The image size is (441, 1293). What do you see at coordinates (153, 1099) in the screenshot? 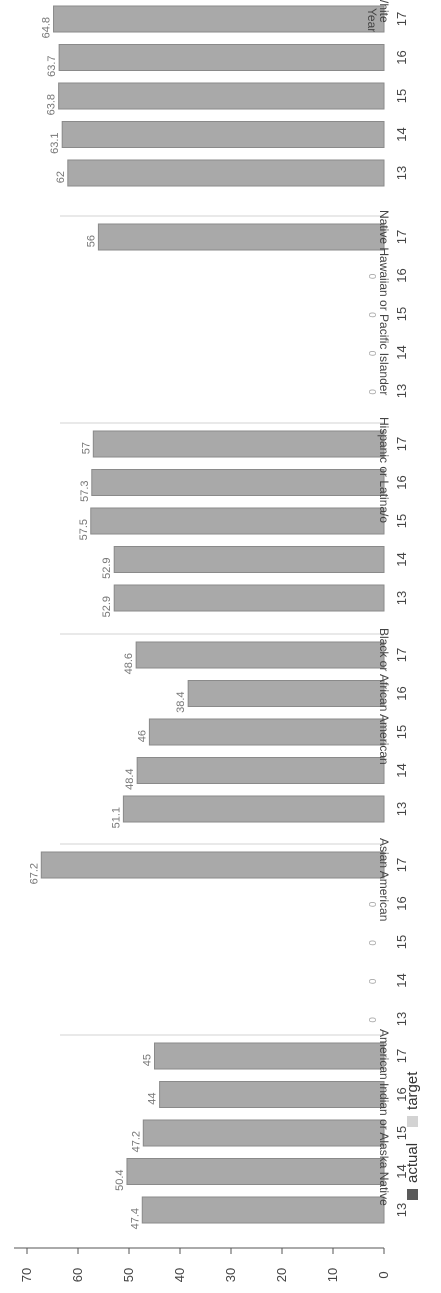
I see `bar-value-label: 44` at bounding box center [153, 1099].